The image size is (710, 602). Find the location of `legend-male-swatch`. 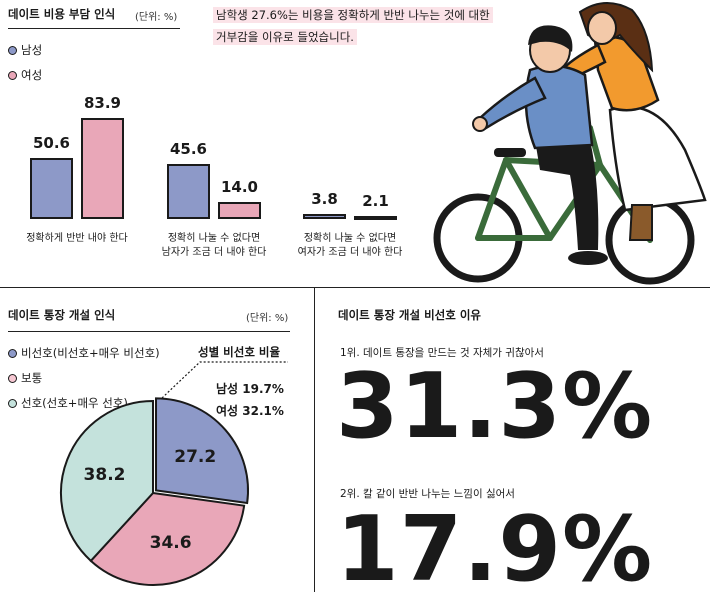

legend-male-swatch is located at coordinates (12, 50).